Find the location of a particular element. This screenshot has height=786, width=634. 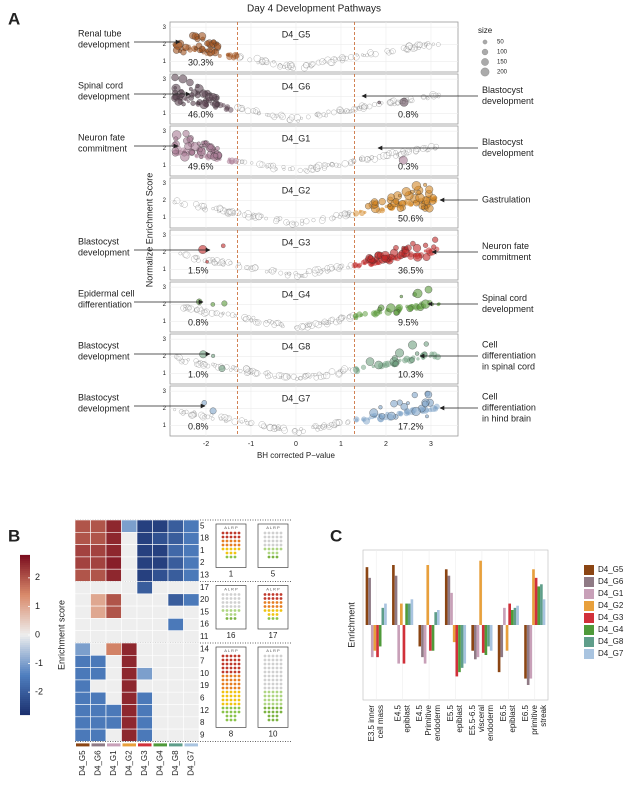

row-label: 8 is located at coordinates (202, 722).